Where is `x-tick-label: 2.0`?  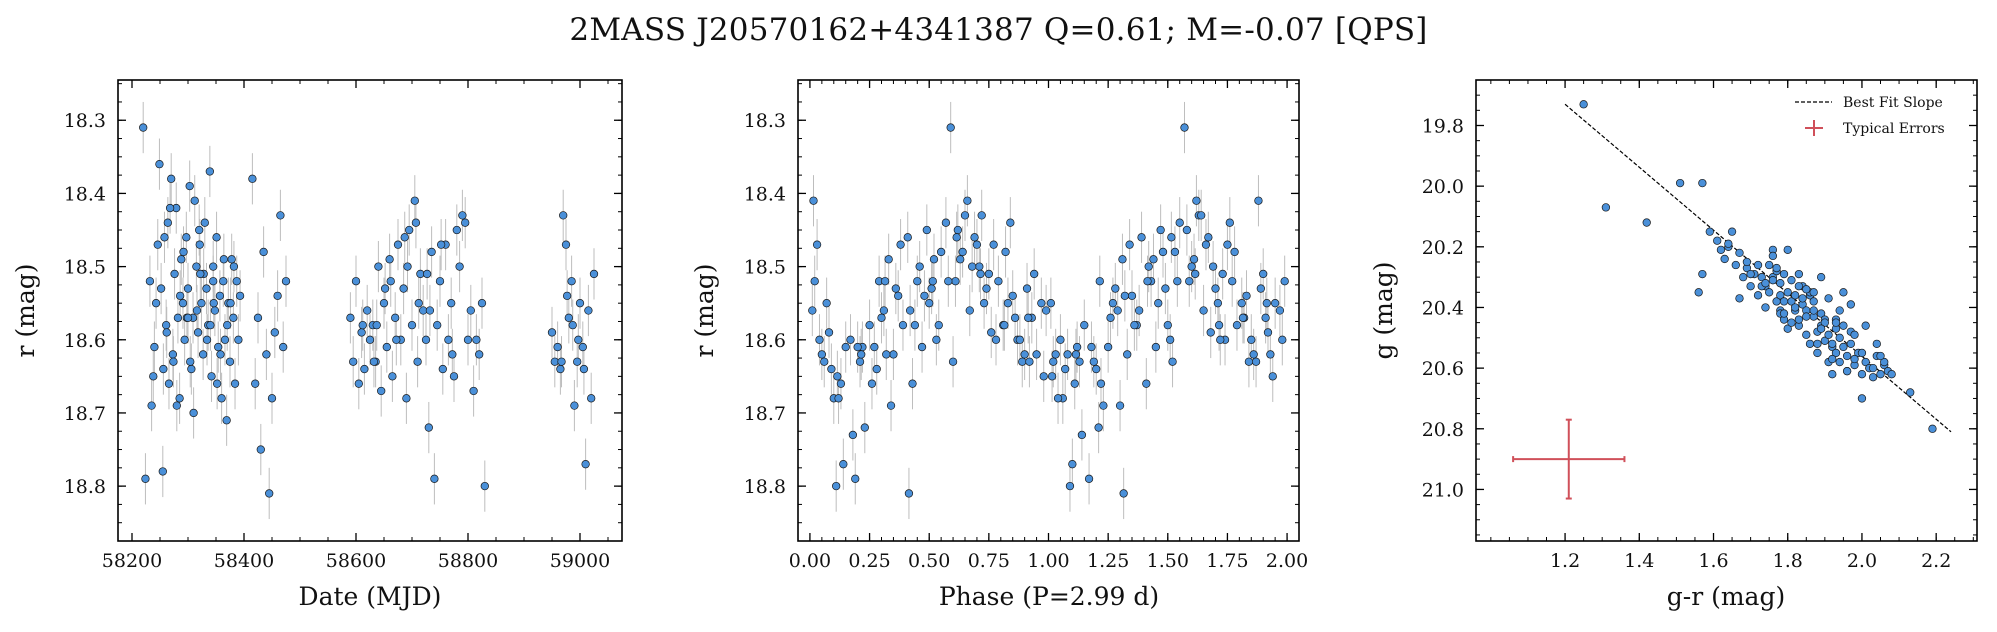
x-tick-label: 2.0 is located at coordinates (1862, 561).